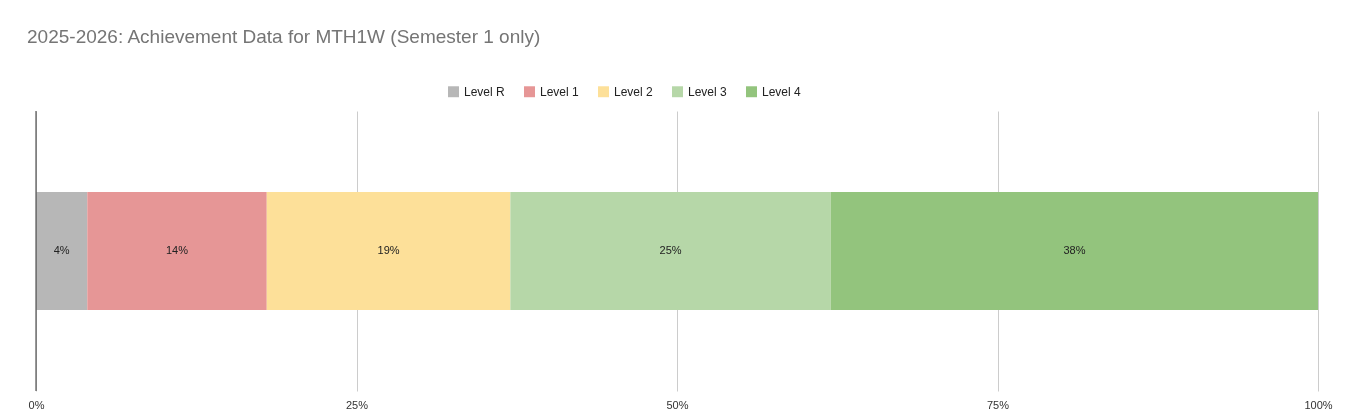 The height and width of the screenshot is (419, 1346). I want to click on x-tick-label: 50%, so click(677, 404).